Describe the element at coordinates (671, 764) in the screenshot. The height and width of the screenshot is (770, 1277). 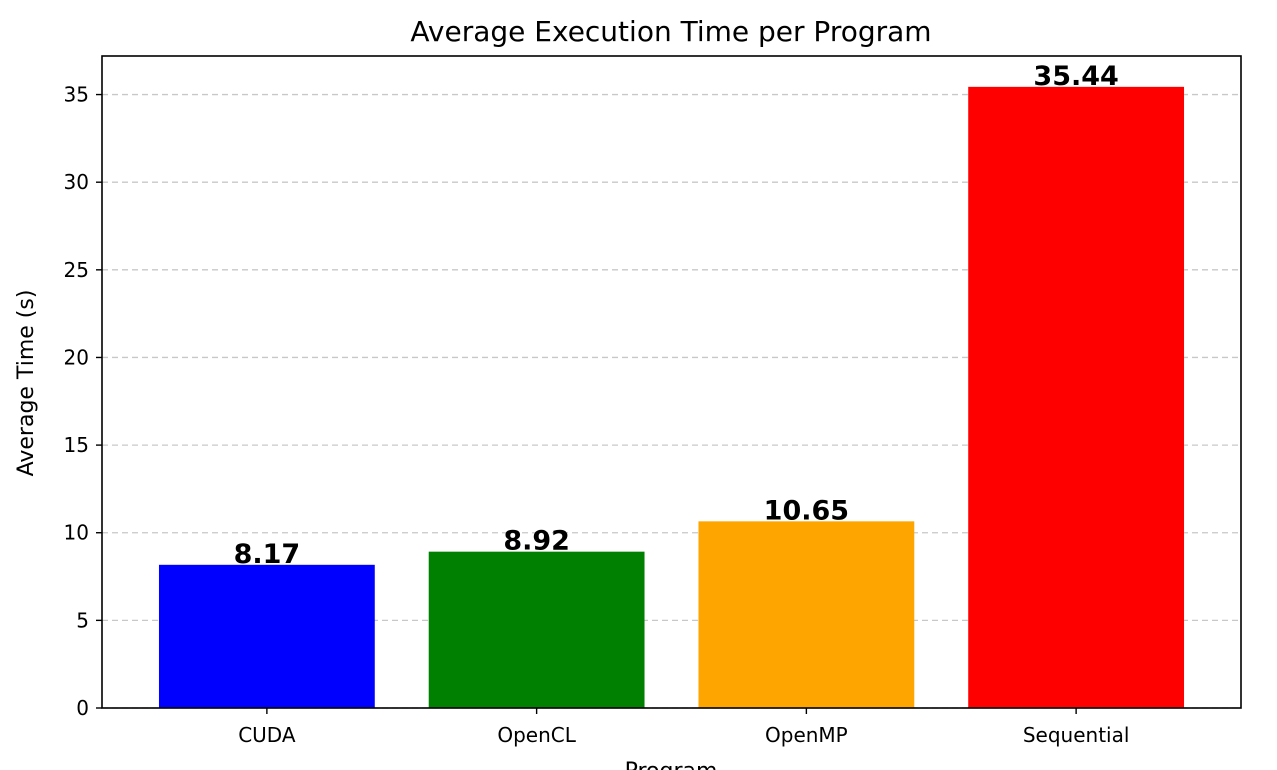
I see `x-axis-label: Program` at that location.